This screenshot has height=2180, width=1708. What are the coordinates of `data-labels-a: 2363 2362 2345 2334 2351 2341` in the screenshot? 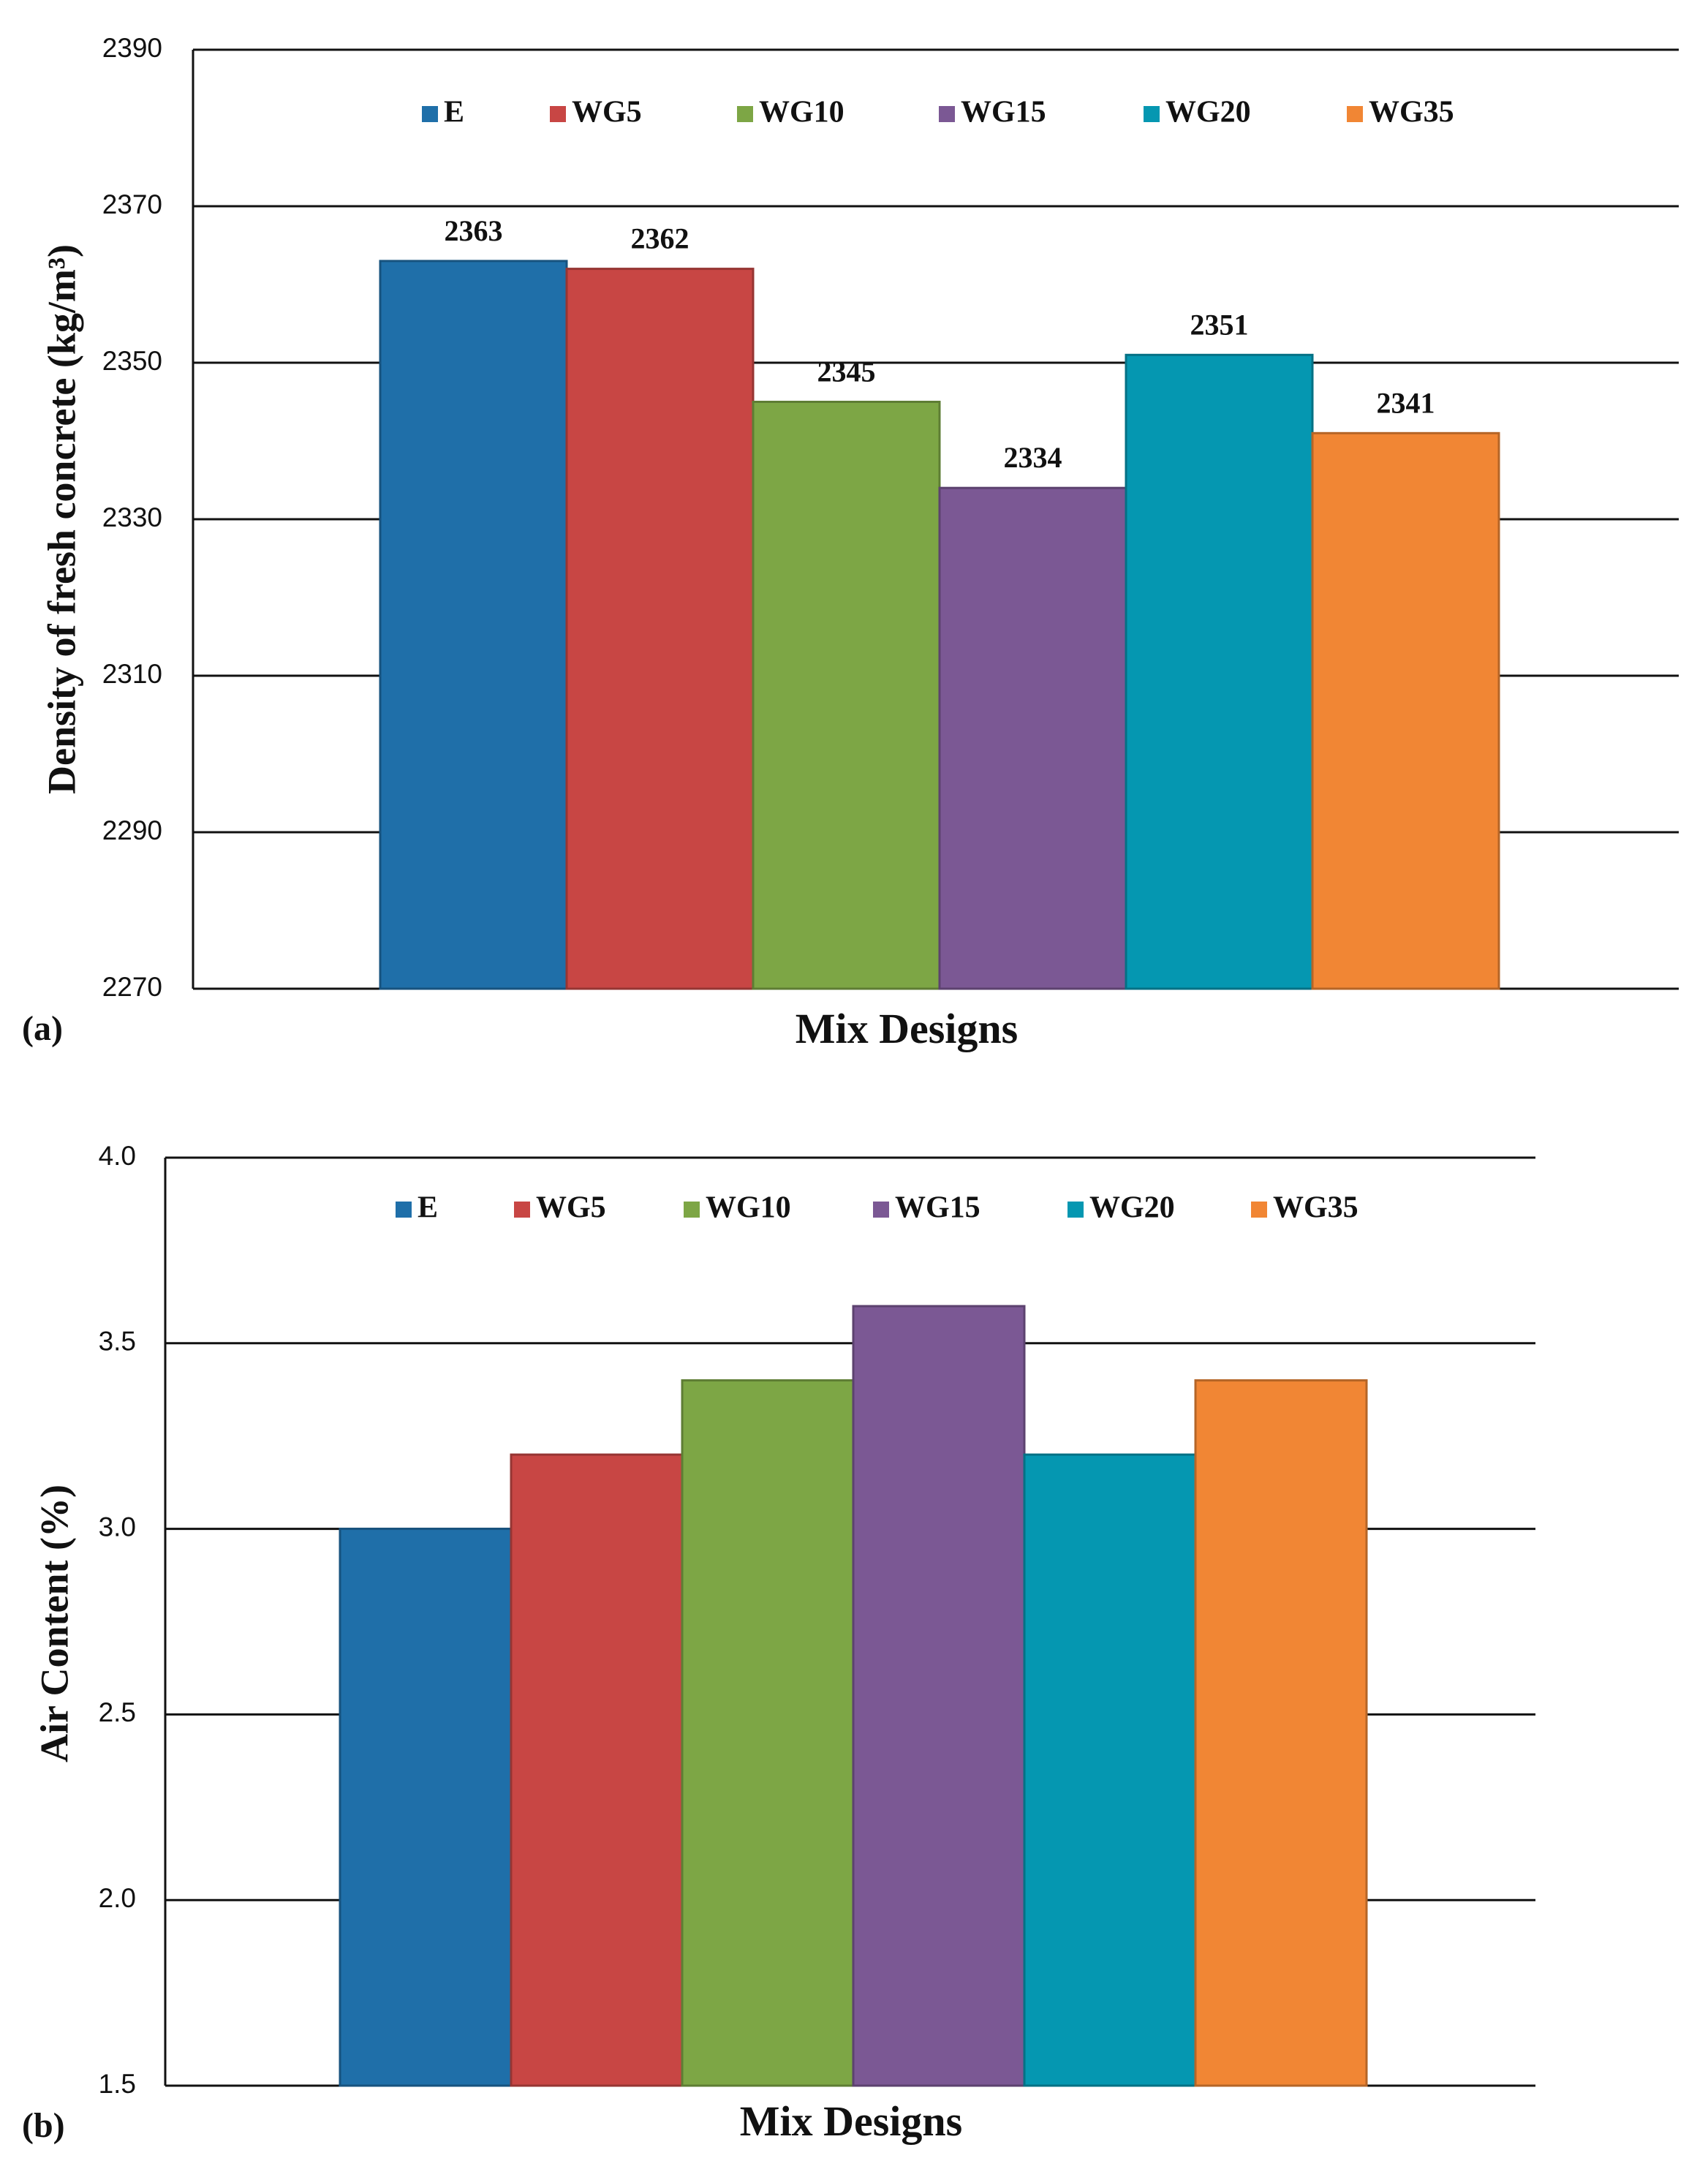 It's located at (940, 344).